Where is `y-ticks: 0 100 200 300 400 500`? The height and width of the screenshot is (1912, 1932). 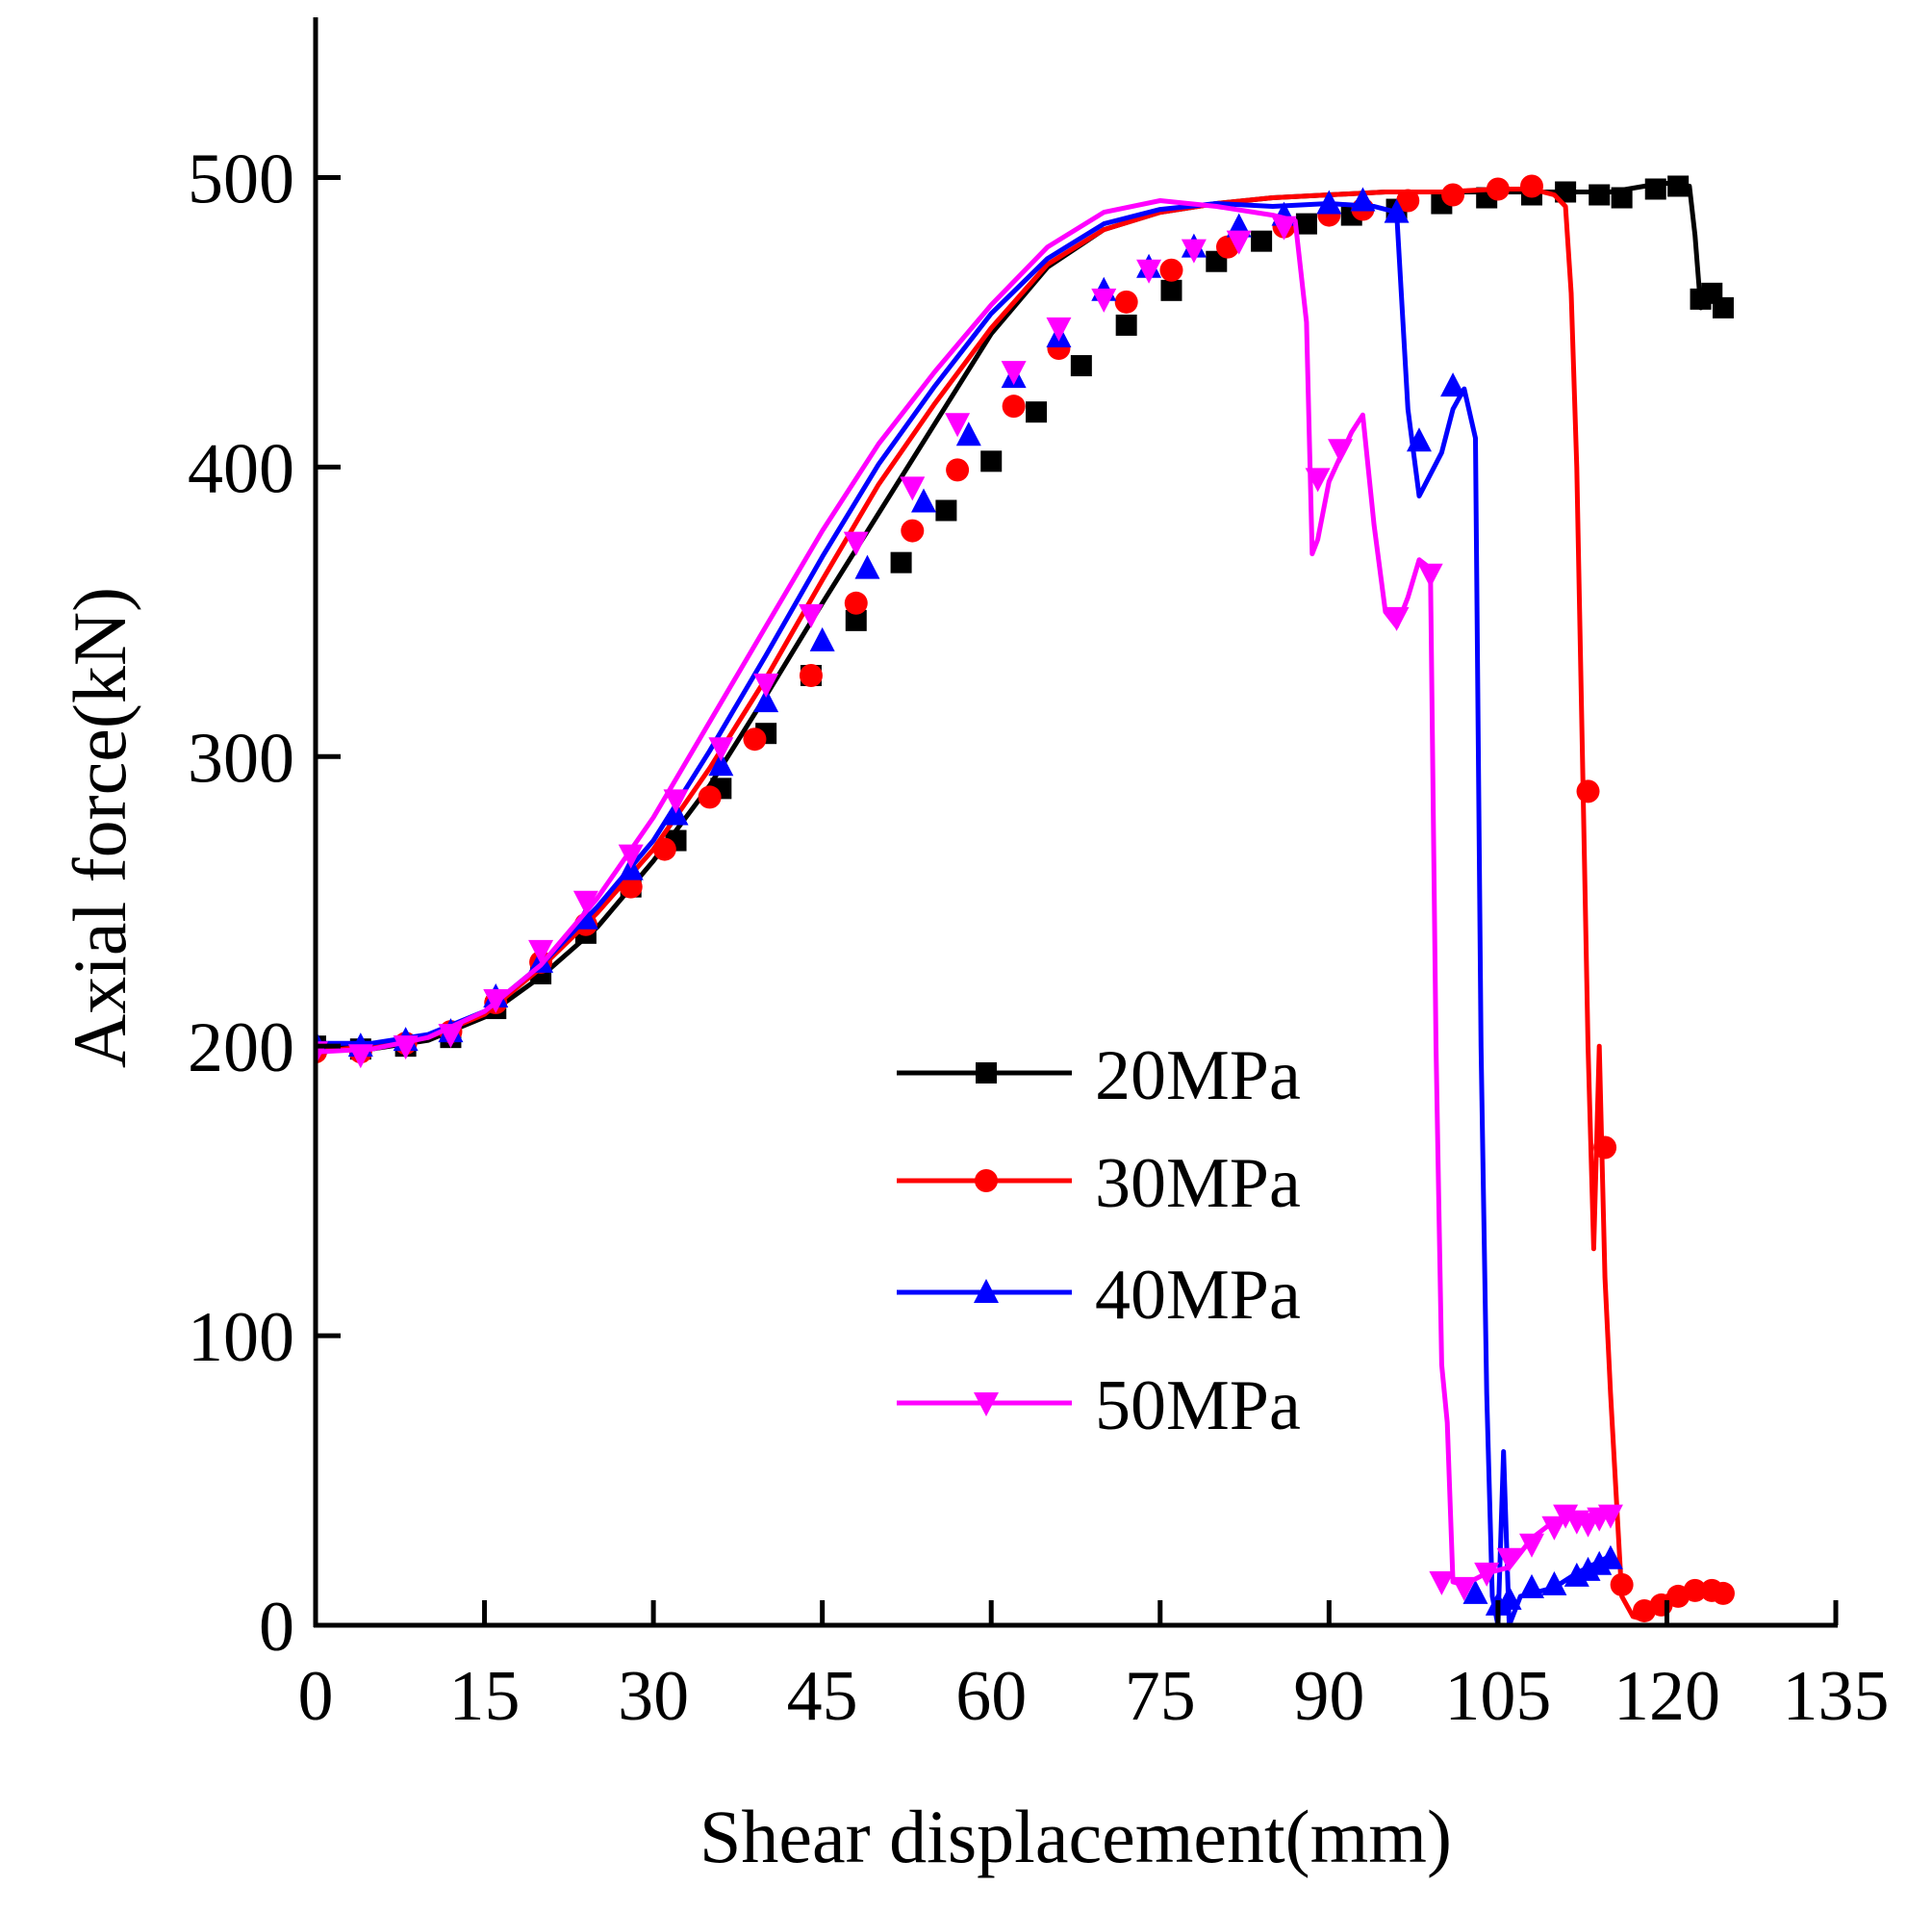 y-ticks: 0 100 200 300 400 500 is located at coordinates (264, 903).